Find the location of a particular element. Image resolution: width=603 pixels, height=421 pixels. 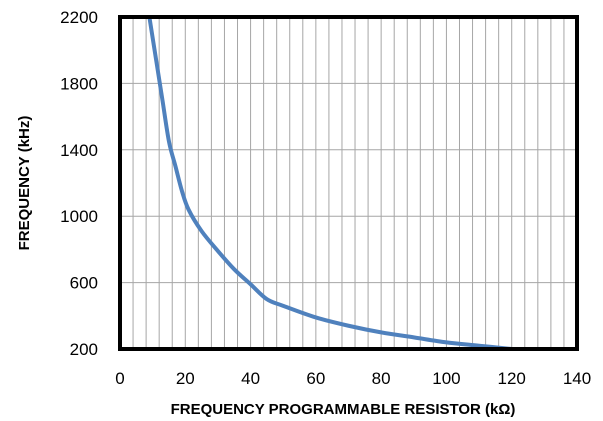

y-tick-label: 2200 is located at coordinates (79, 17).